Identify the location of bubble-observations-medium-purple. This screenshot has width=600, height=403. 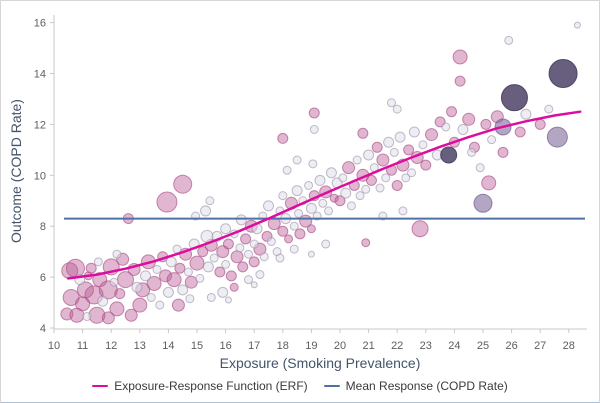
(557, 137).